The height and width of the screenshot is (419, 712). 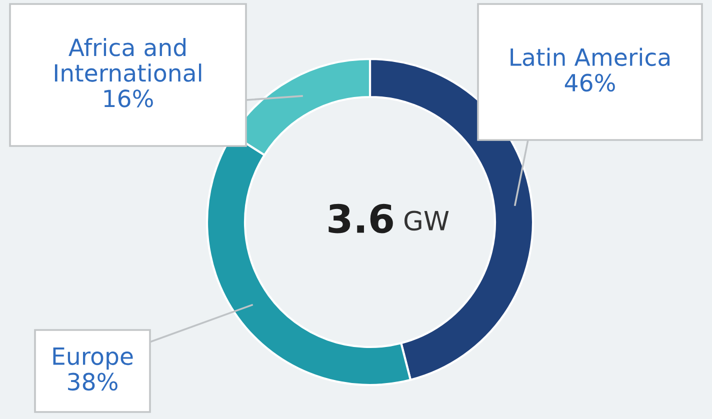 I want to click on slice-label: Africa and International, so click(x=128, y=60).